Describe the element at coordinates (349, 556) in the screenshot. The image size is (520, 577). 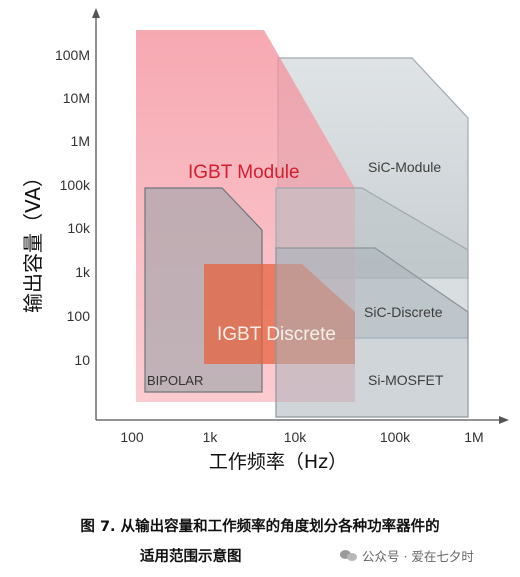
I see `wechat-icon` at that location.